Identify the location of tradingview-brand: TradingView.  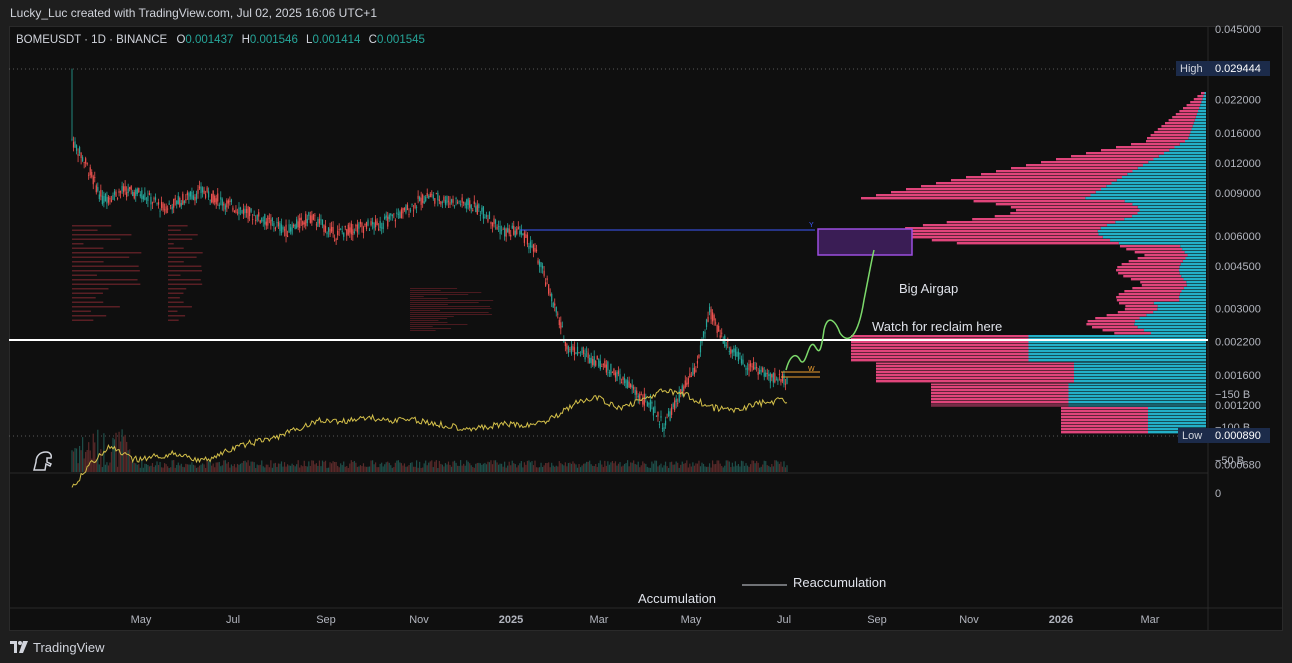
(57, 647).